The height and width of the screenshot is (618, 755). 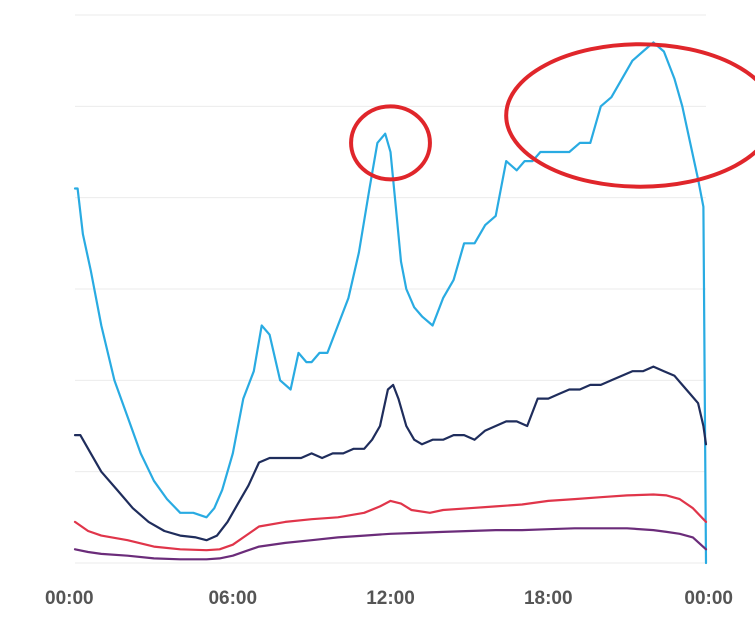 I want to click on x-tick-label: 06:00, so click(x=232, y=598).